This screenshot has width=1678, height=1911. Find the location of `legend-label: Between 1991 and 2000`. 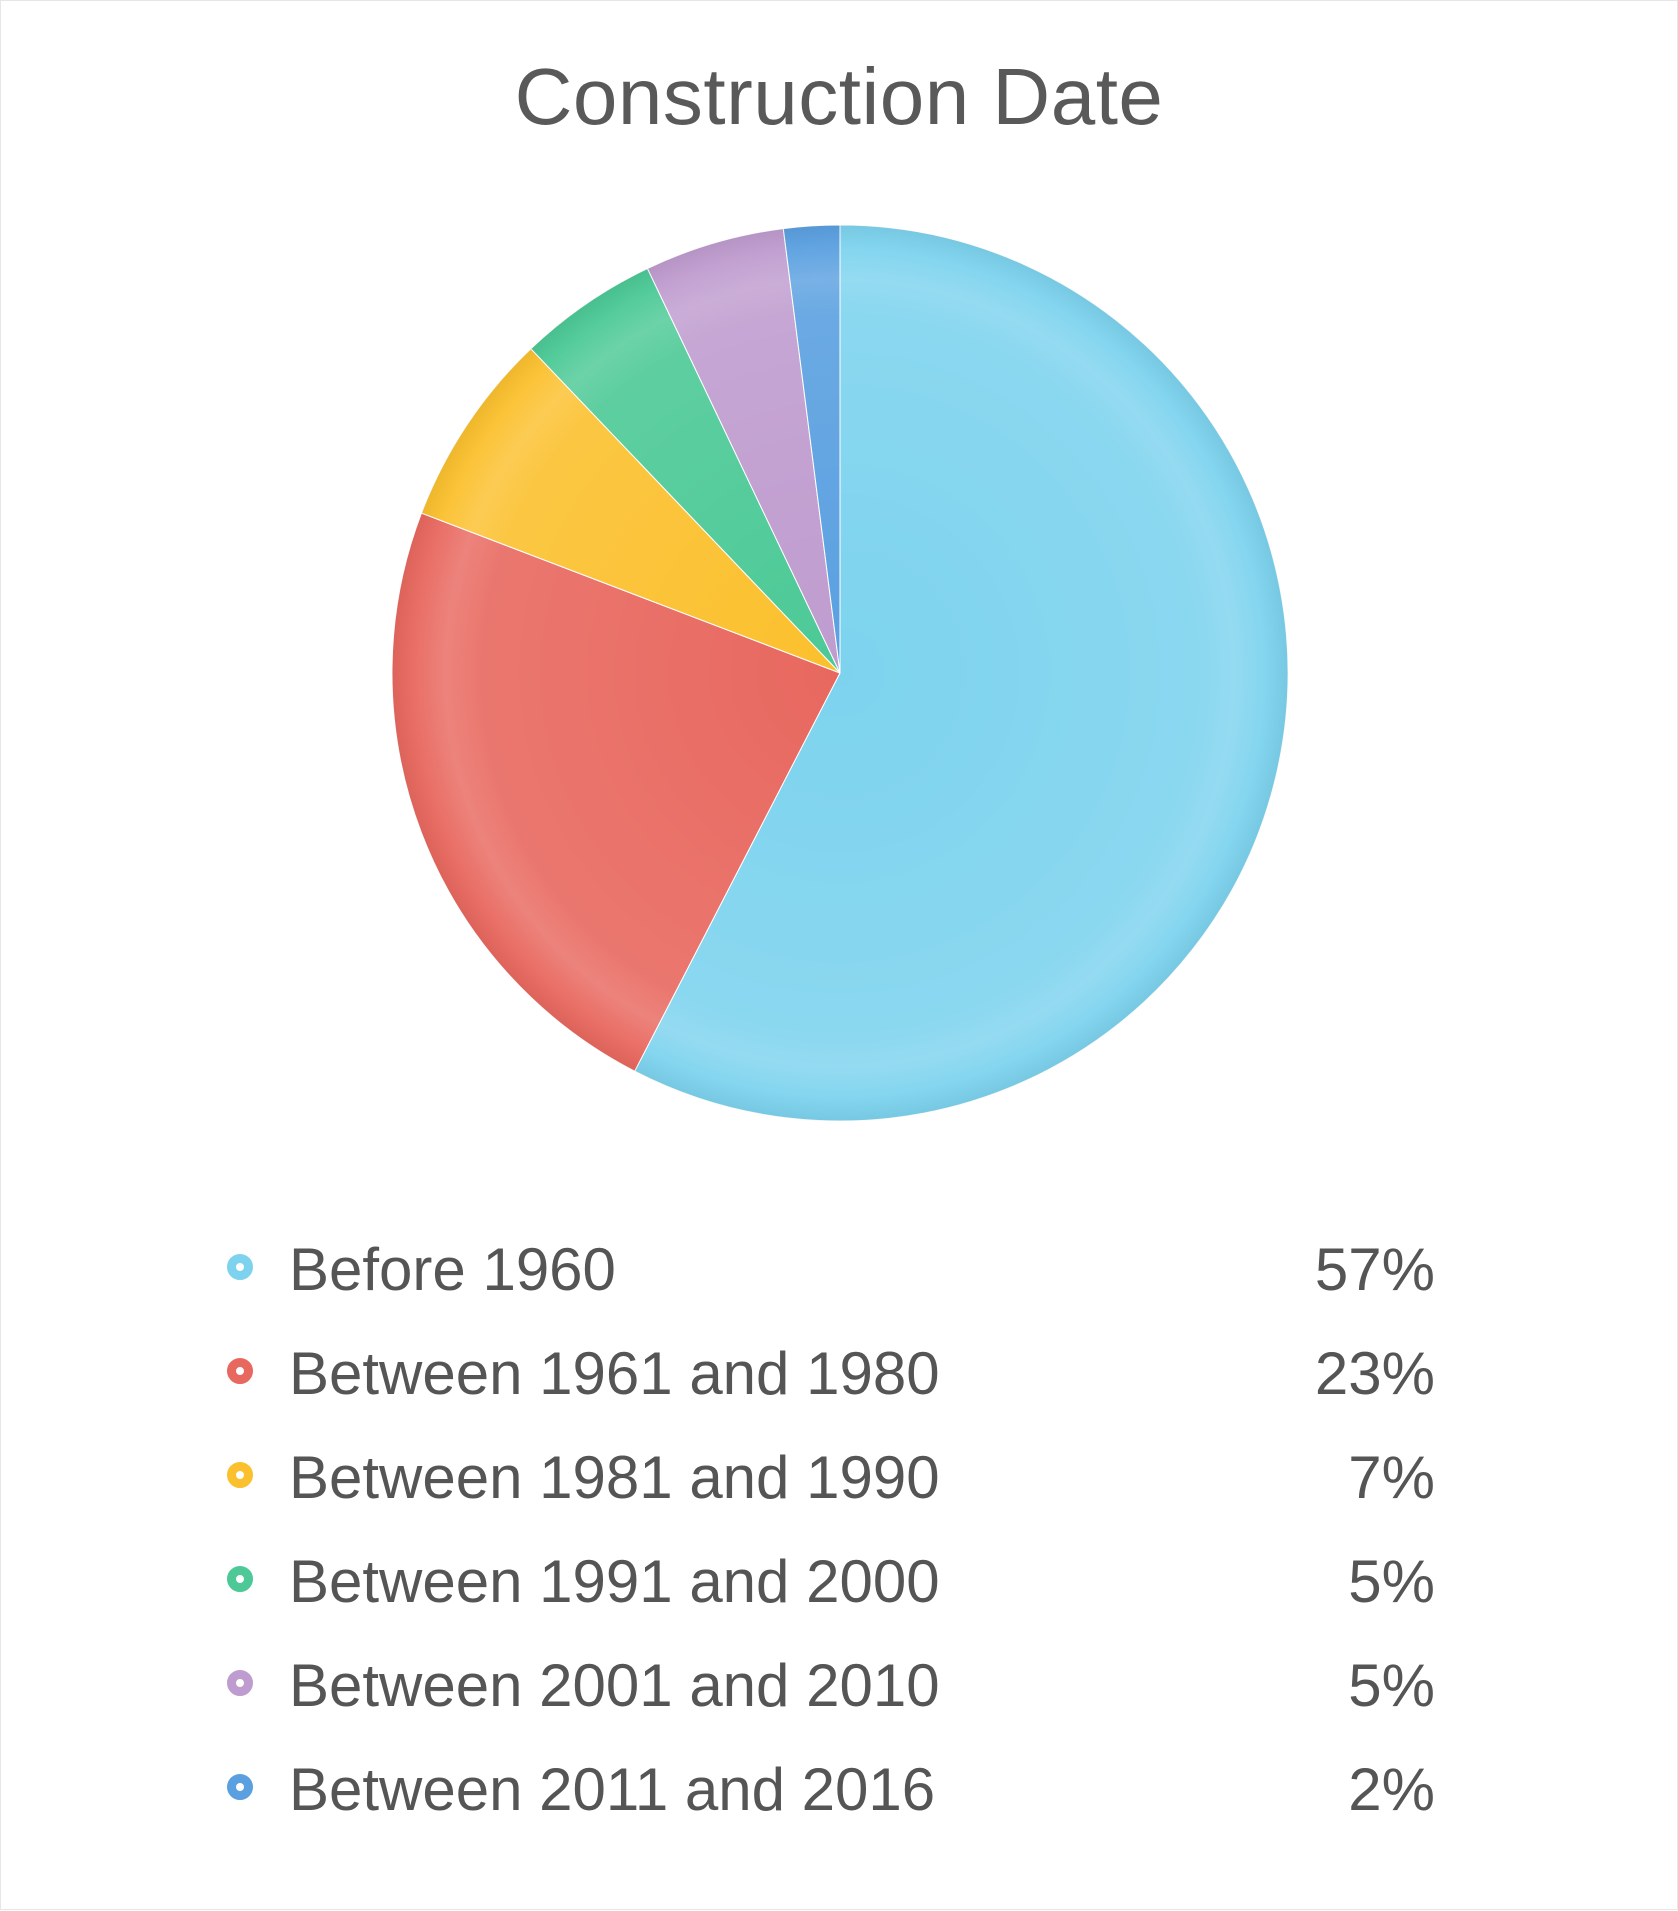

legend-label: Between 1991 and 2000 is located at coordinates (614, 1581).